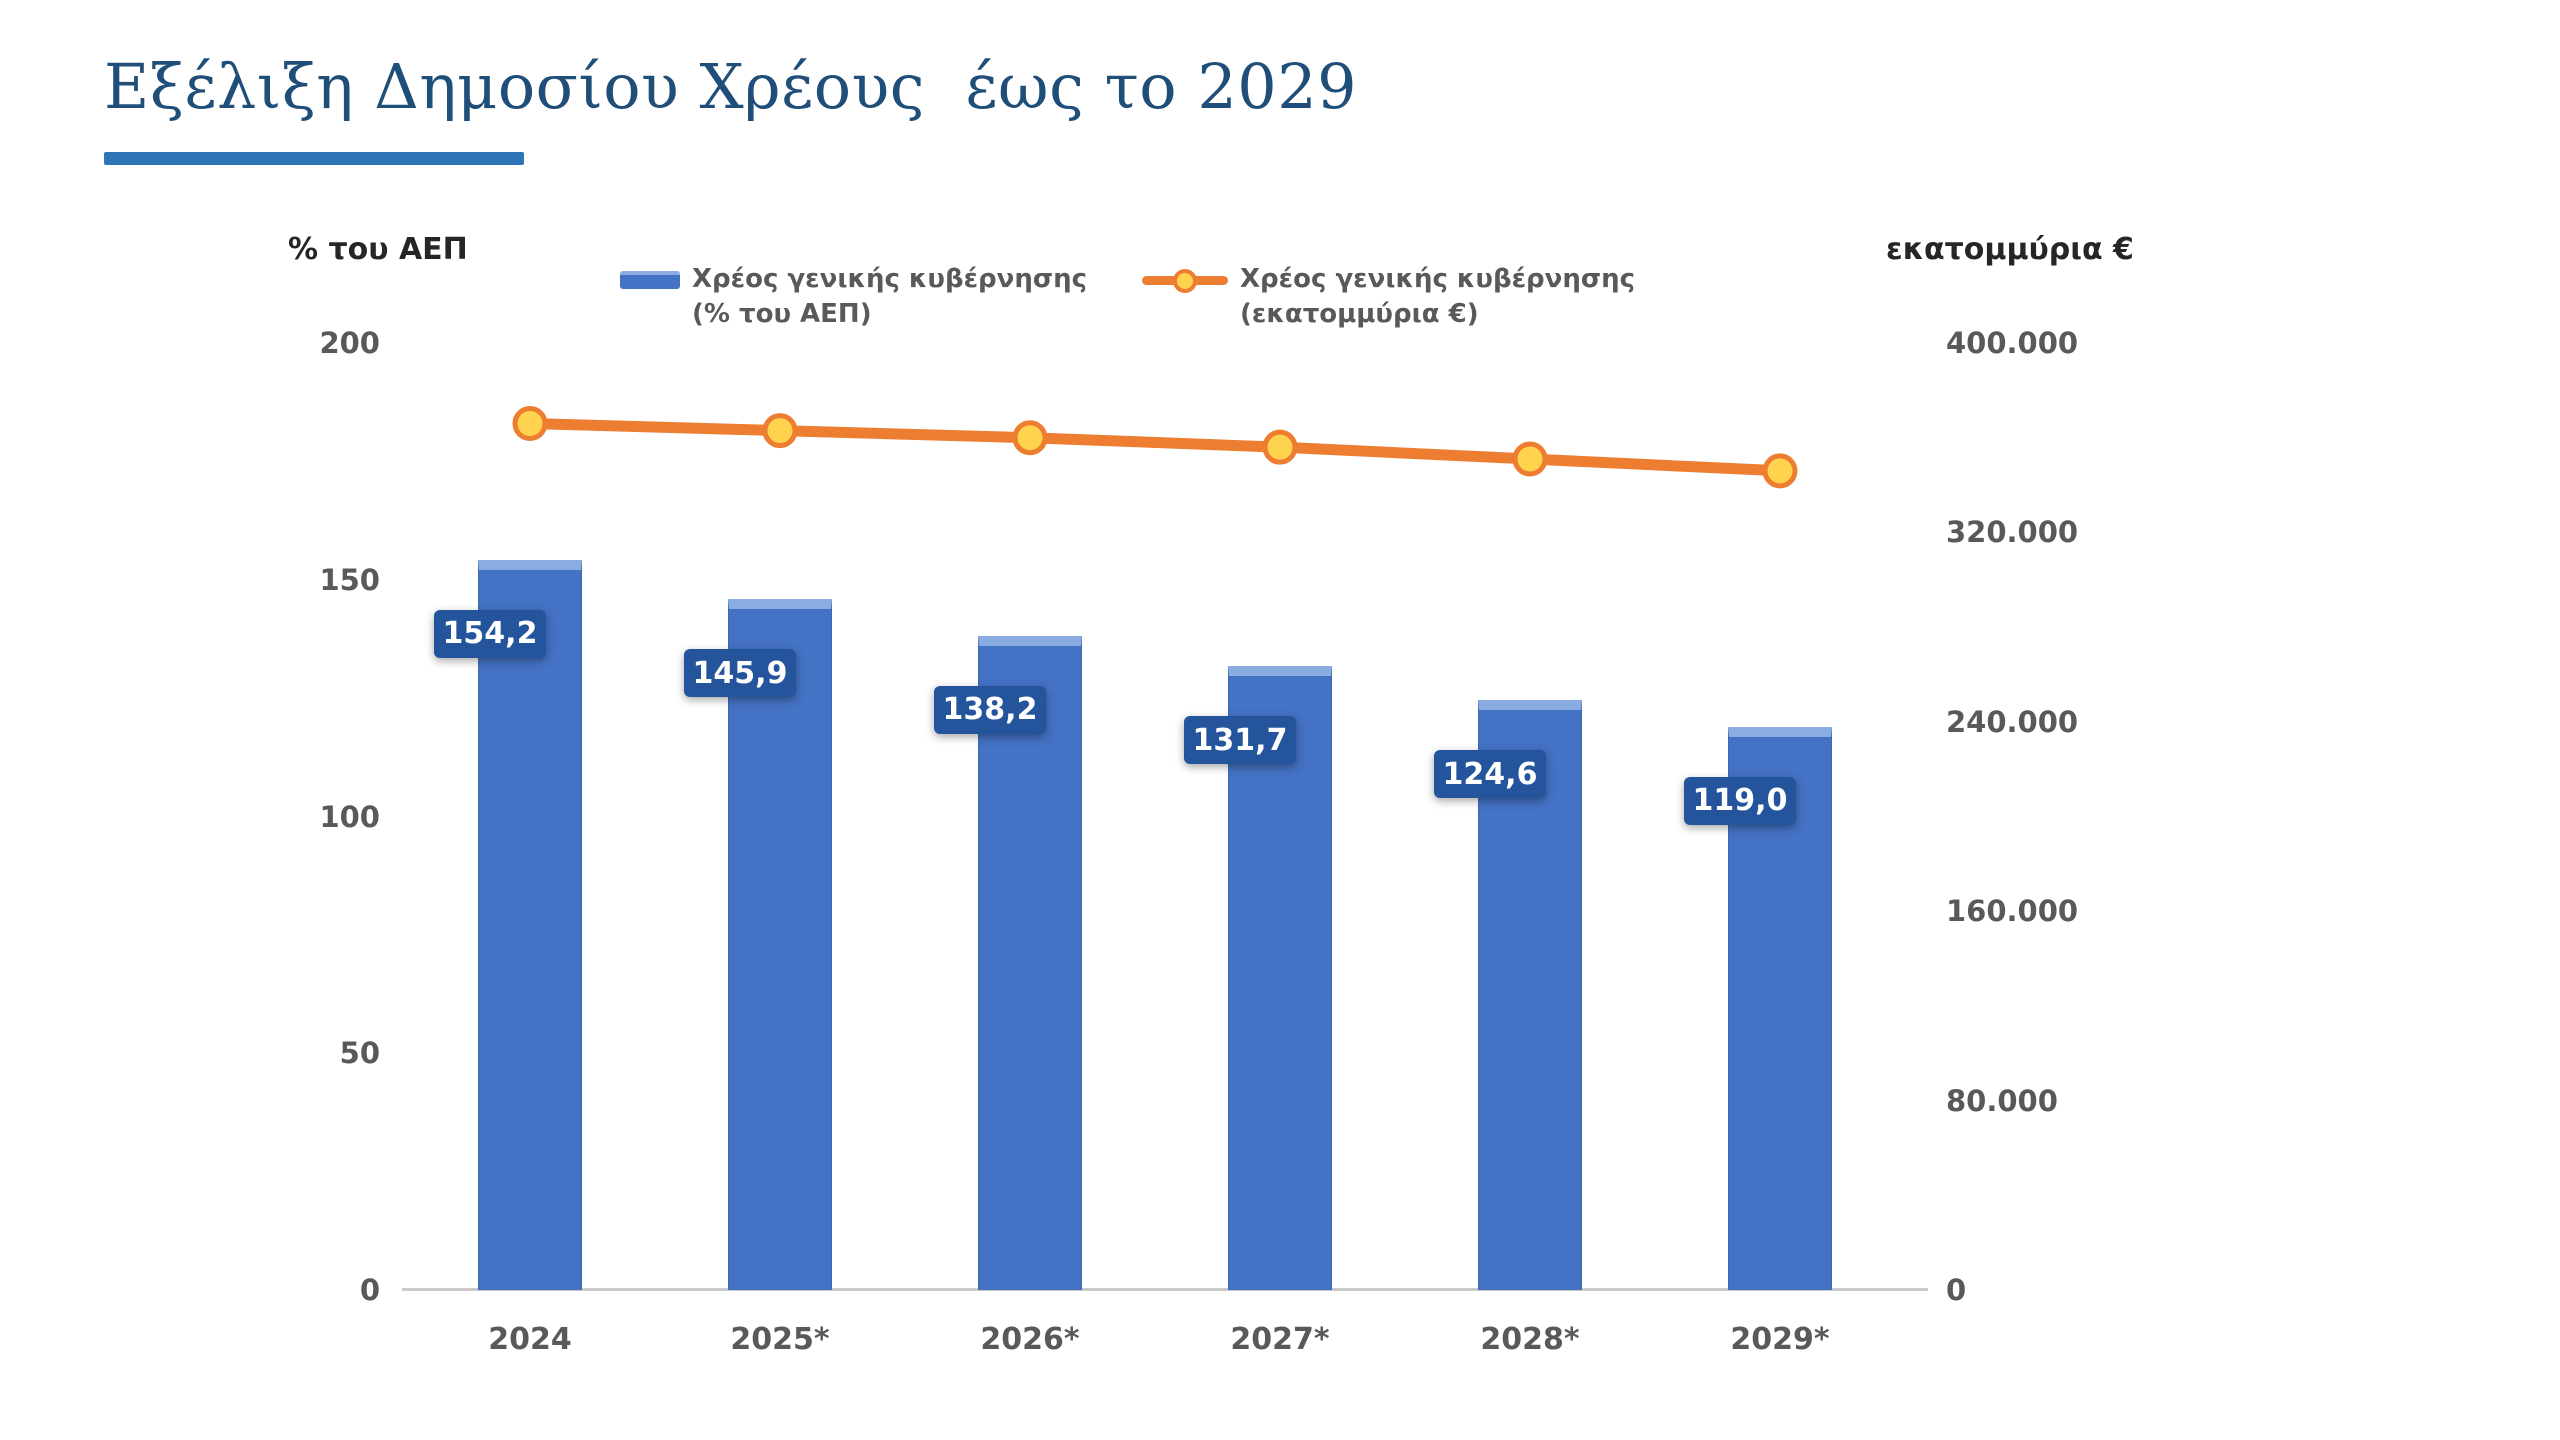  What do you see at coordinates (650, 280) in the screenshot?
I see `bar-series-swatch-icon` at bounding box center [650, 280].